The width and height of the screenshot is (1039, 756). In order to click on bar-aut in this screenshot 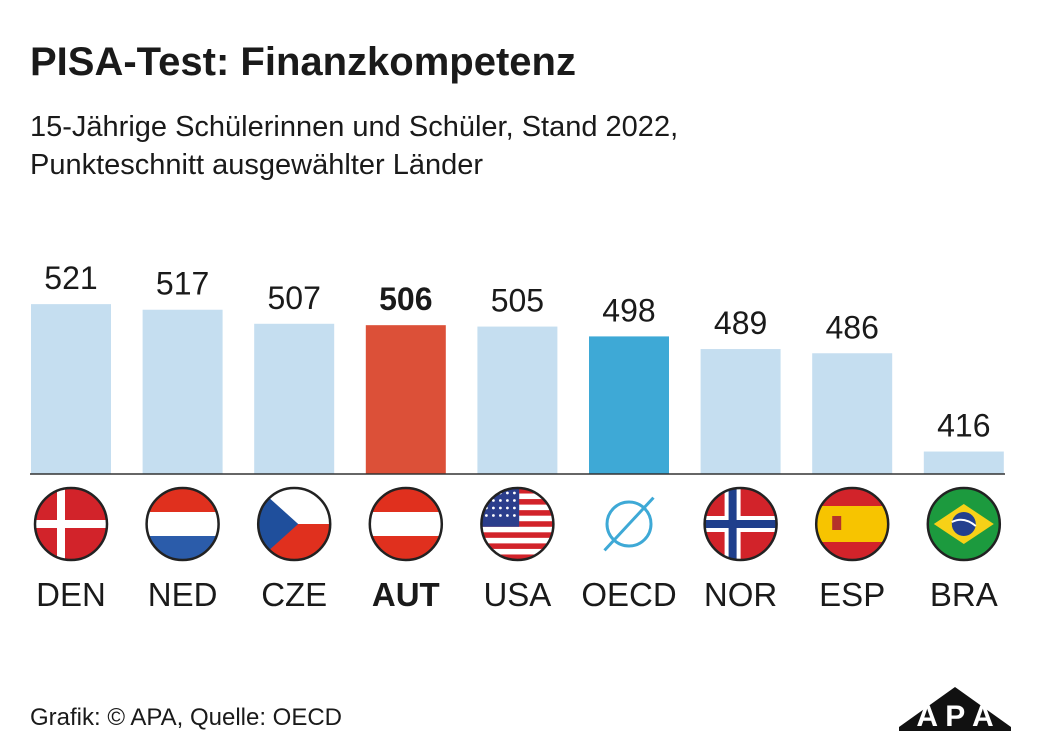, I will do `click(405, 399)`.